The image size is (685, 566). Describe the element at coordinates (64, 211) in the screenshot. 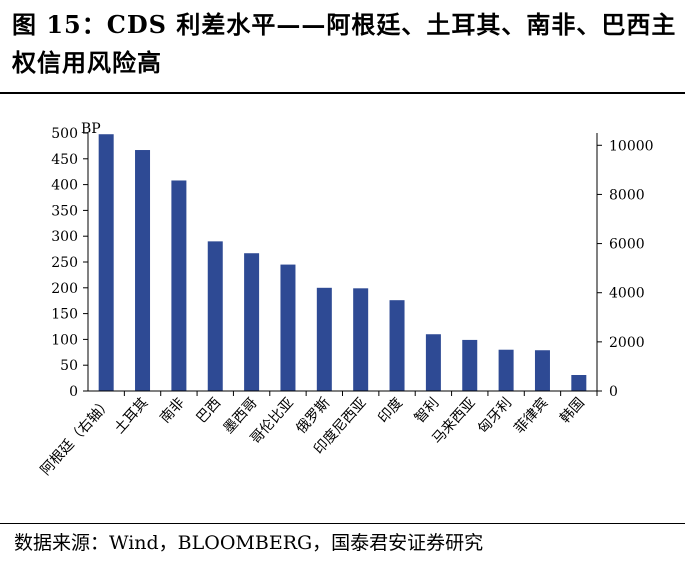

I see `left-tick-label: 350` at that location.